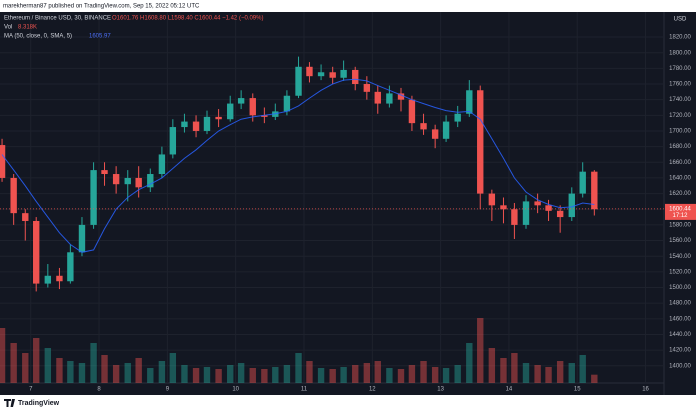 The image size is (696, 411). What do you see at coordinates (680, 132) in the screenshot?
I see `y-tick-label: 1700.00` at bounding box center [680, 132].